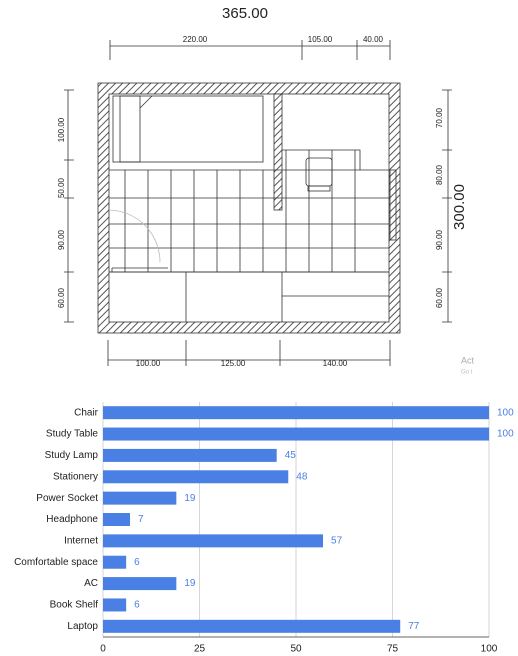 The image size is (518, 656). I want to click on watermark: Act, so click(468, 360).